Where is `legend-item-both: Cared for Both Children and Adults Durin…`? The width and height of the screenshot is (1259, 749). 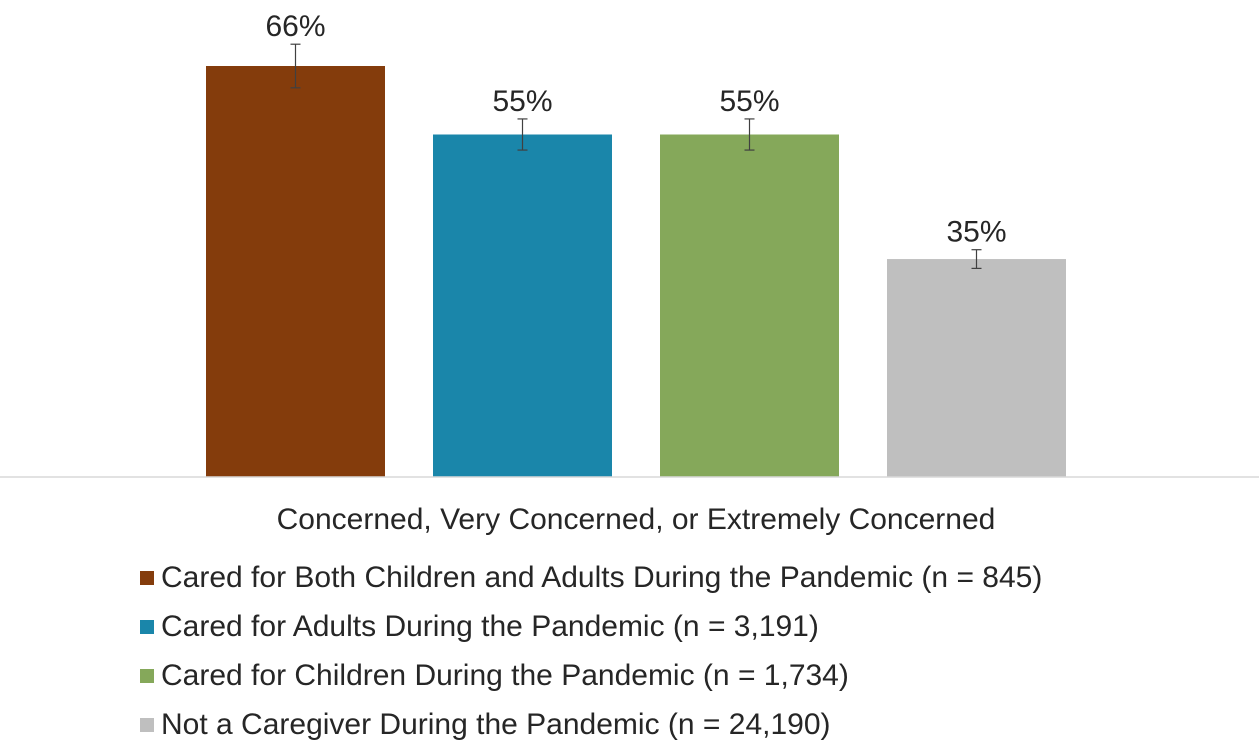
legend-item-both: Cared for Both Children and Adults Durin… is located at coordinates (690, 577).